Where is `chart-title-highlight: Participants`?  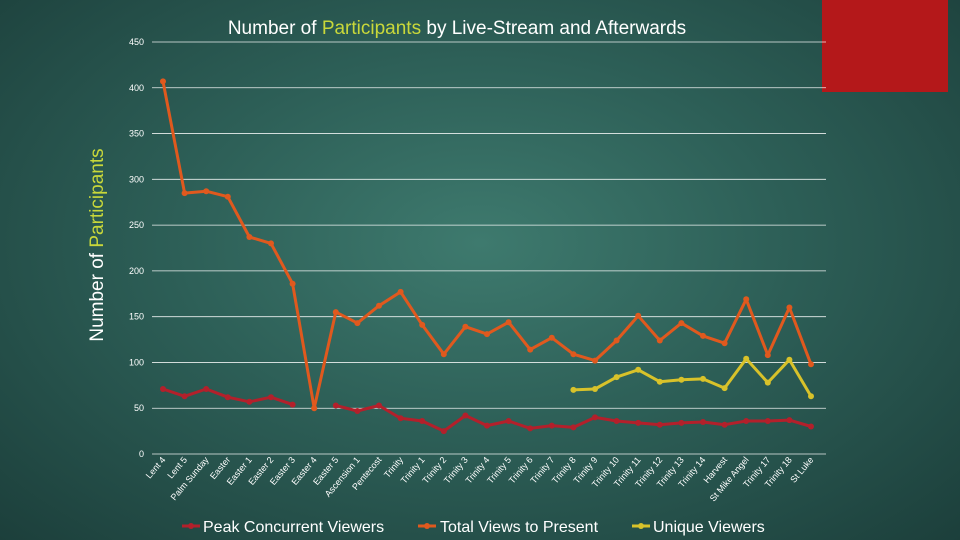
chart-title-highlight: Participants is located at coordinates (371, 28).